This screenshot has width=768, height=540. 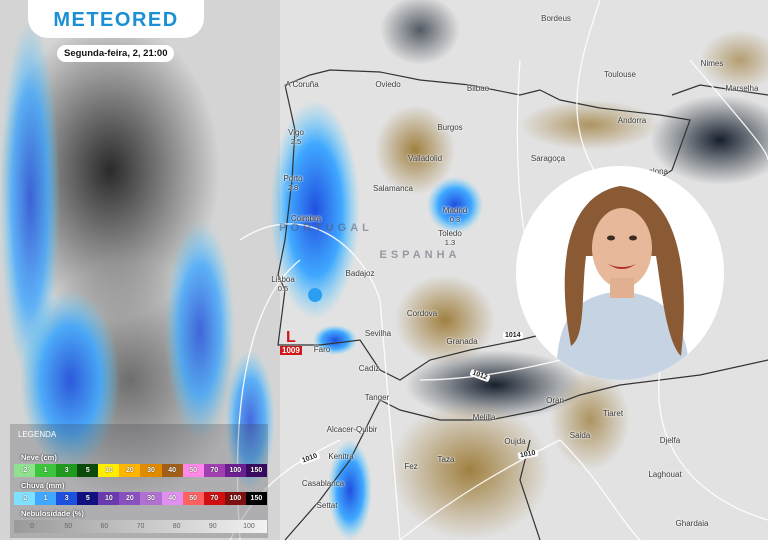 I want to click on city-name: Andorra, so click(x=632, y=120).